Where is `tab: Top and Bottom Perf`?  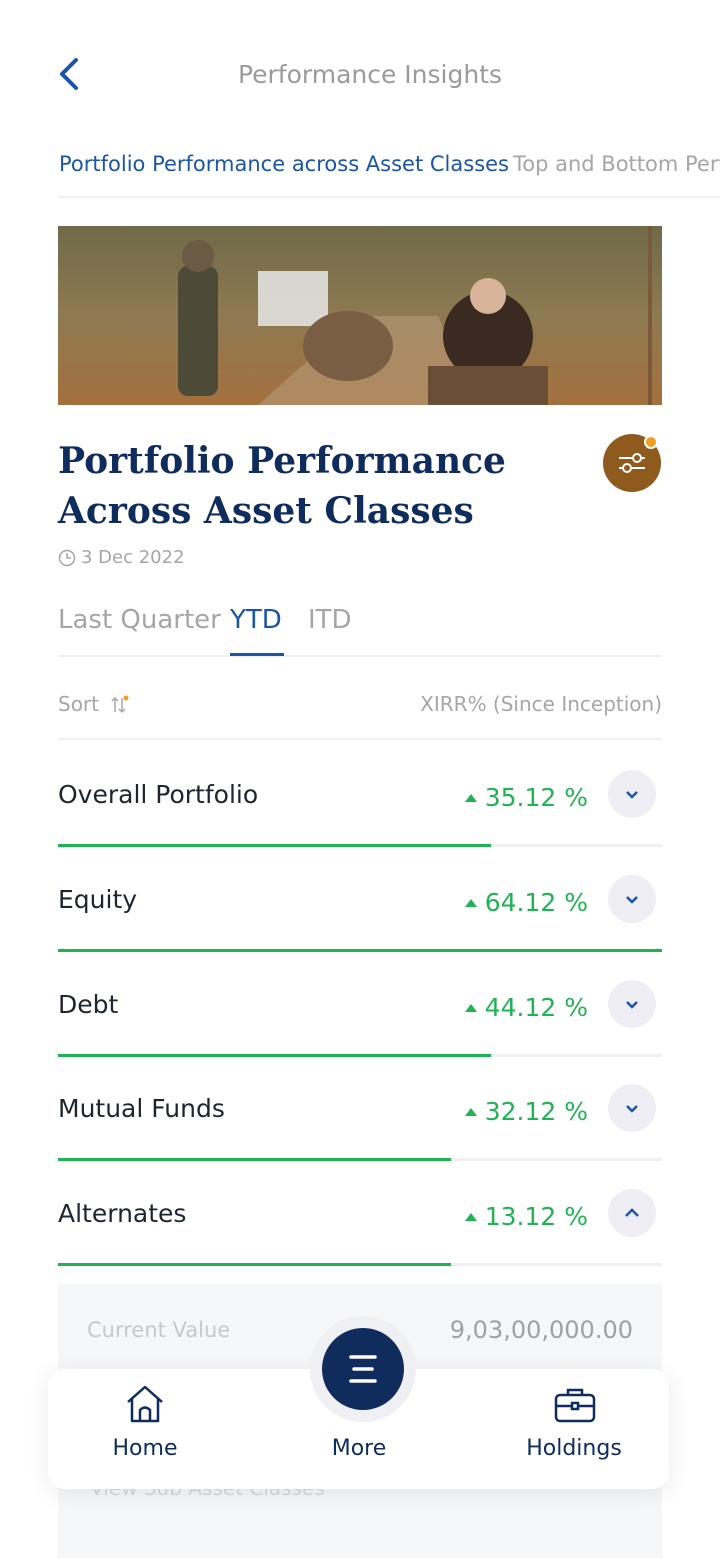
tab: Top and Bottom Perf is located at coordinates (616, 164).